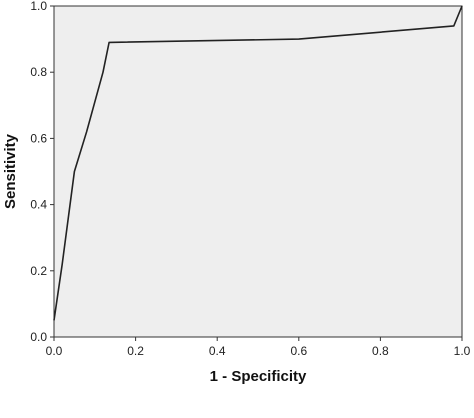 The image size is (474, 418). I want to click on x-tick-label: 1.0, so click(462, 351).